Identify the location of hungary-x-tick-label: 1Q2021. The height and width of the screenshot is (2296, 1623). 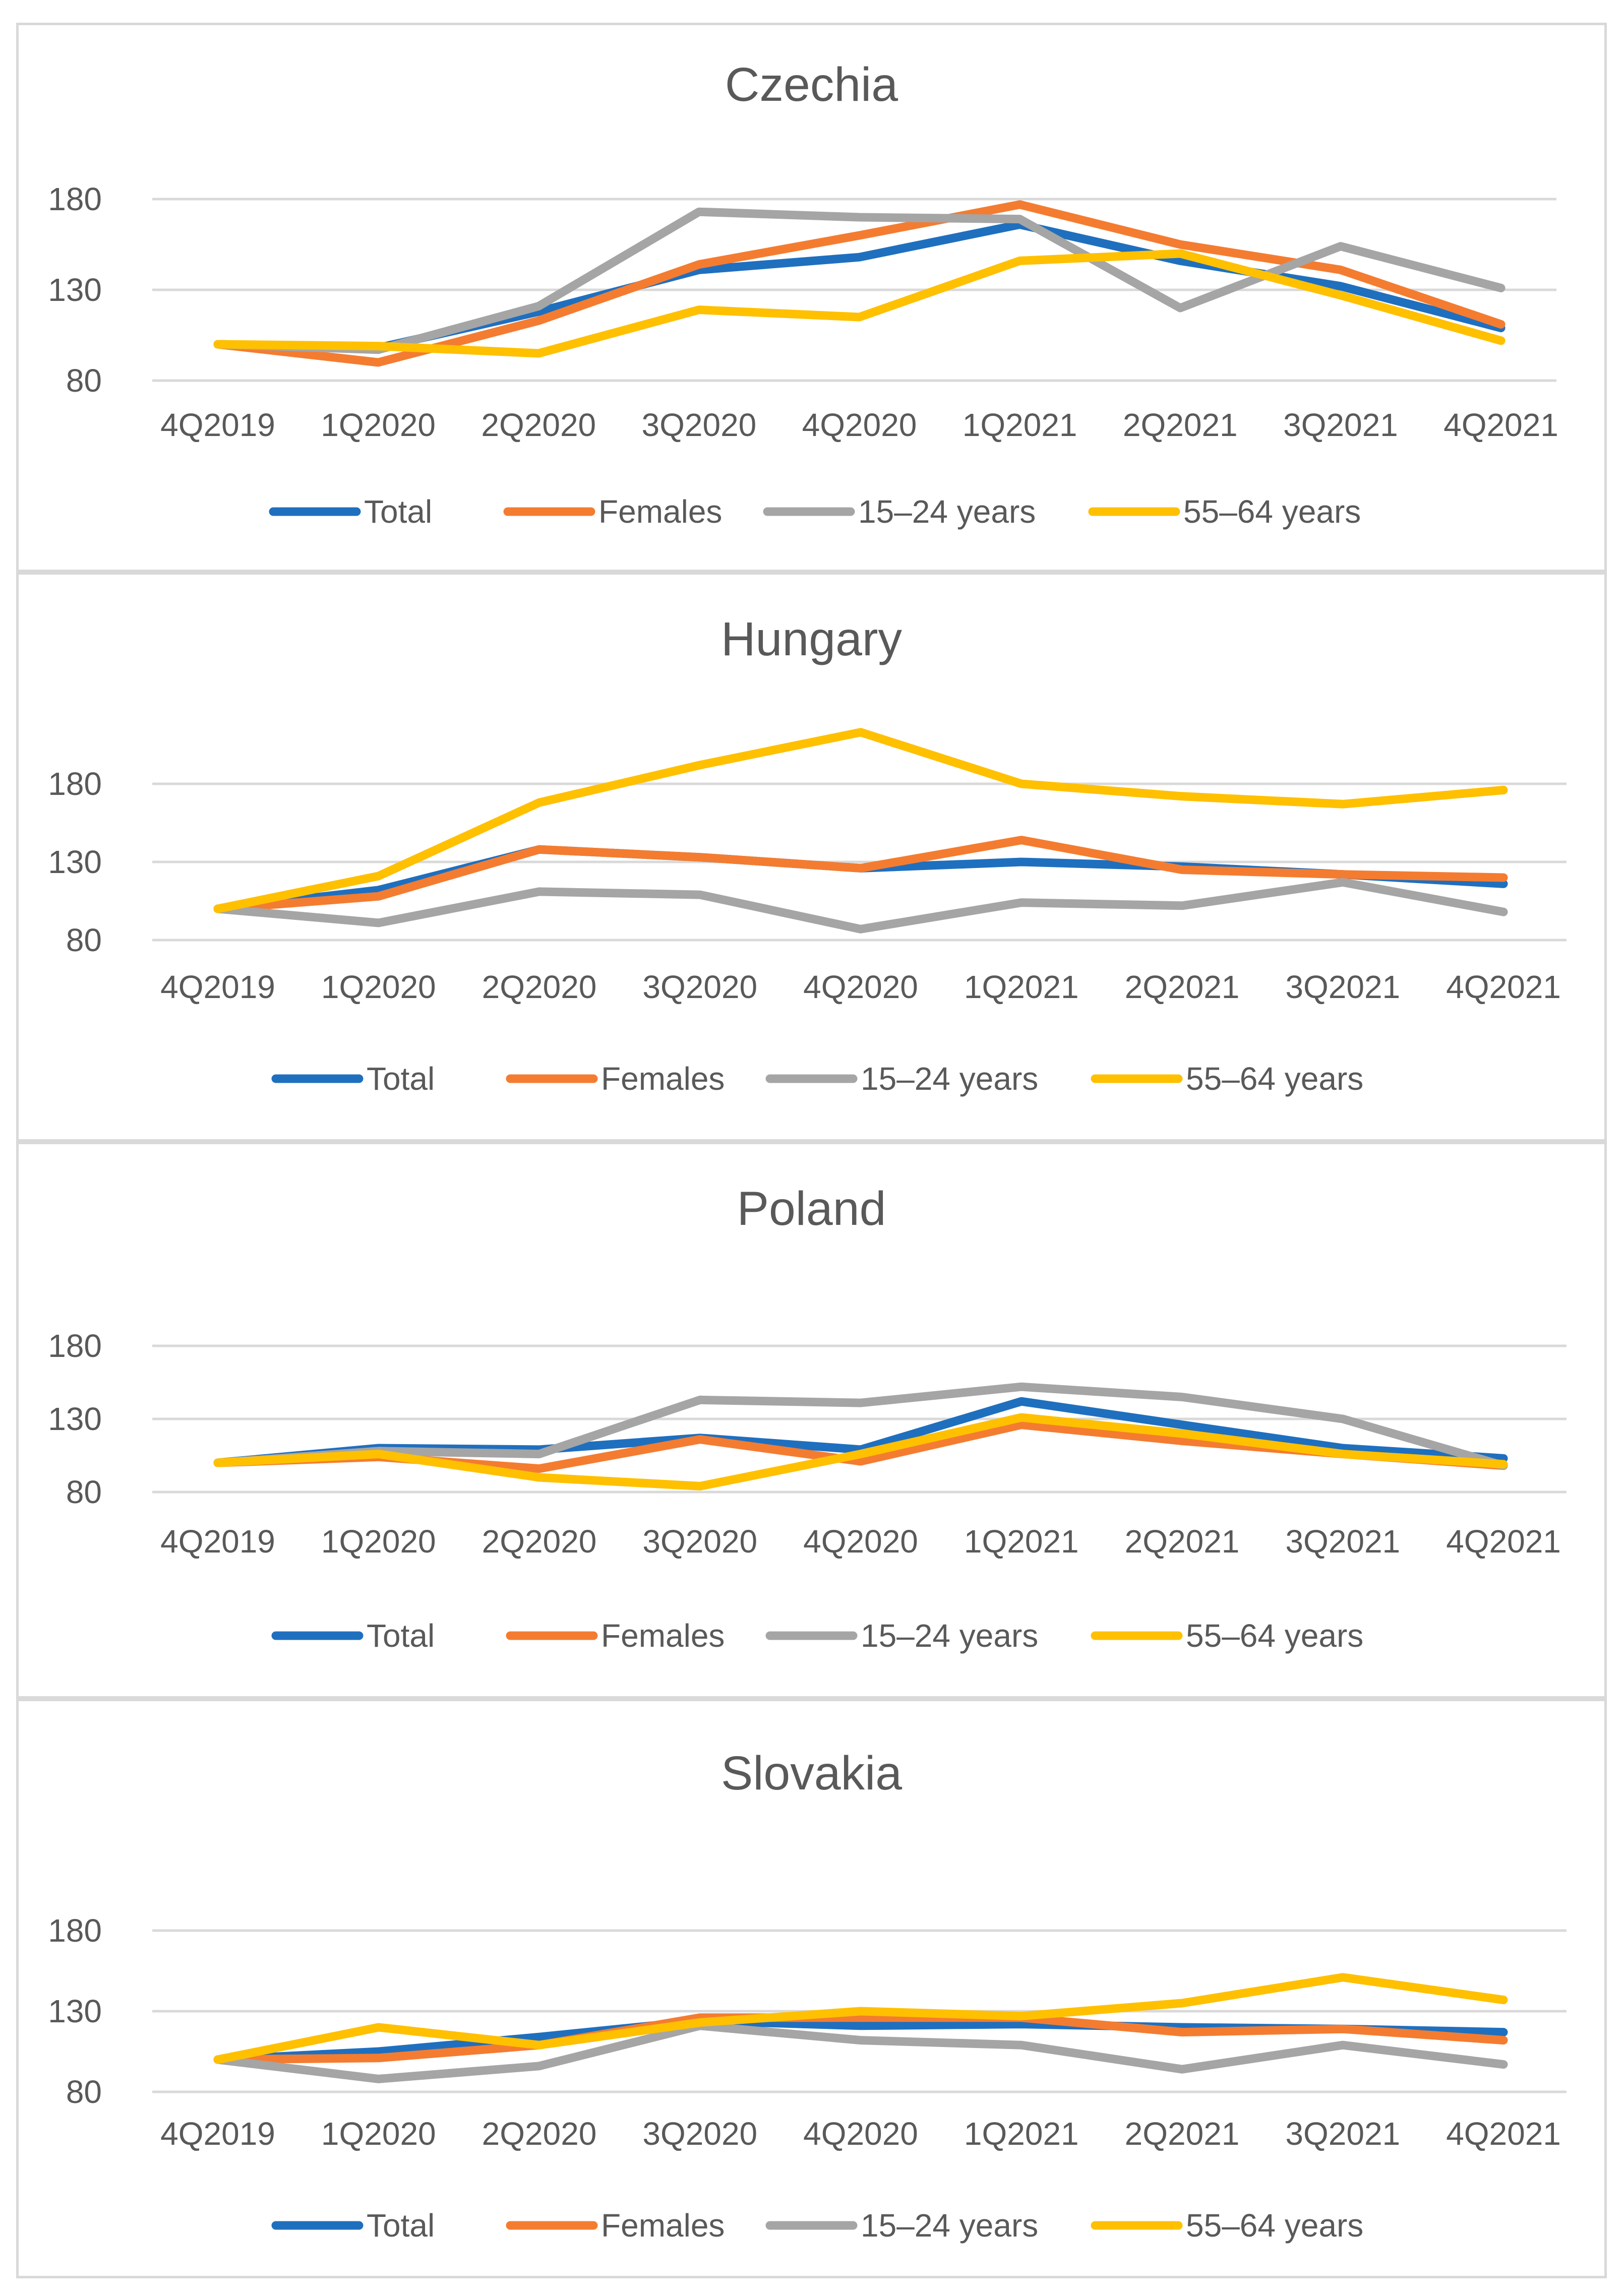
(1021, 987).